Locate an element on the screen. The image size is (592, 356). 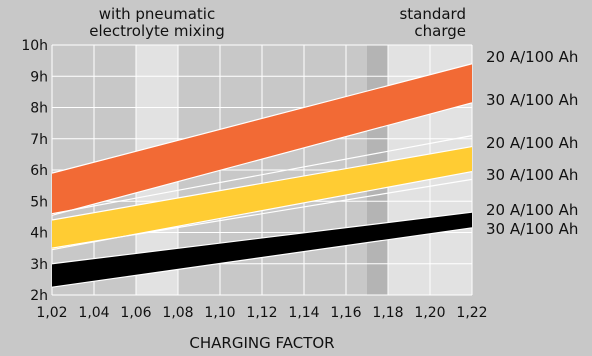
band-lower-edge-black is located at coordinates (262, 257).